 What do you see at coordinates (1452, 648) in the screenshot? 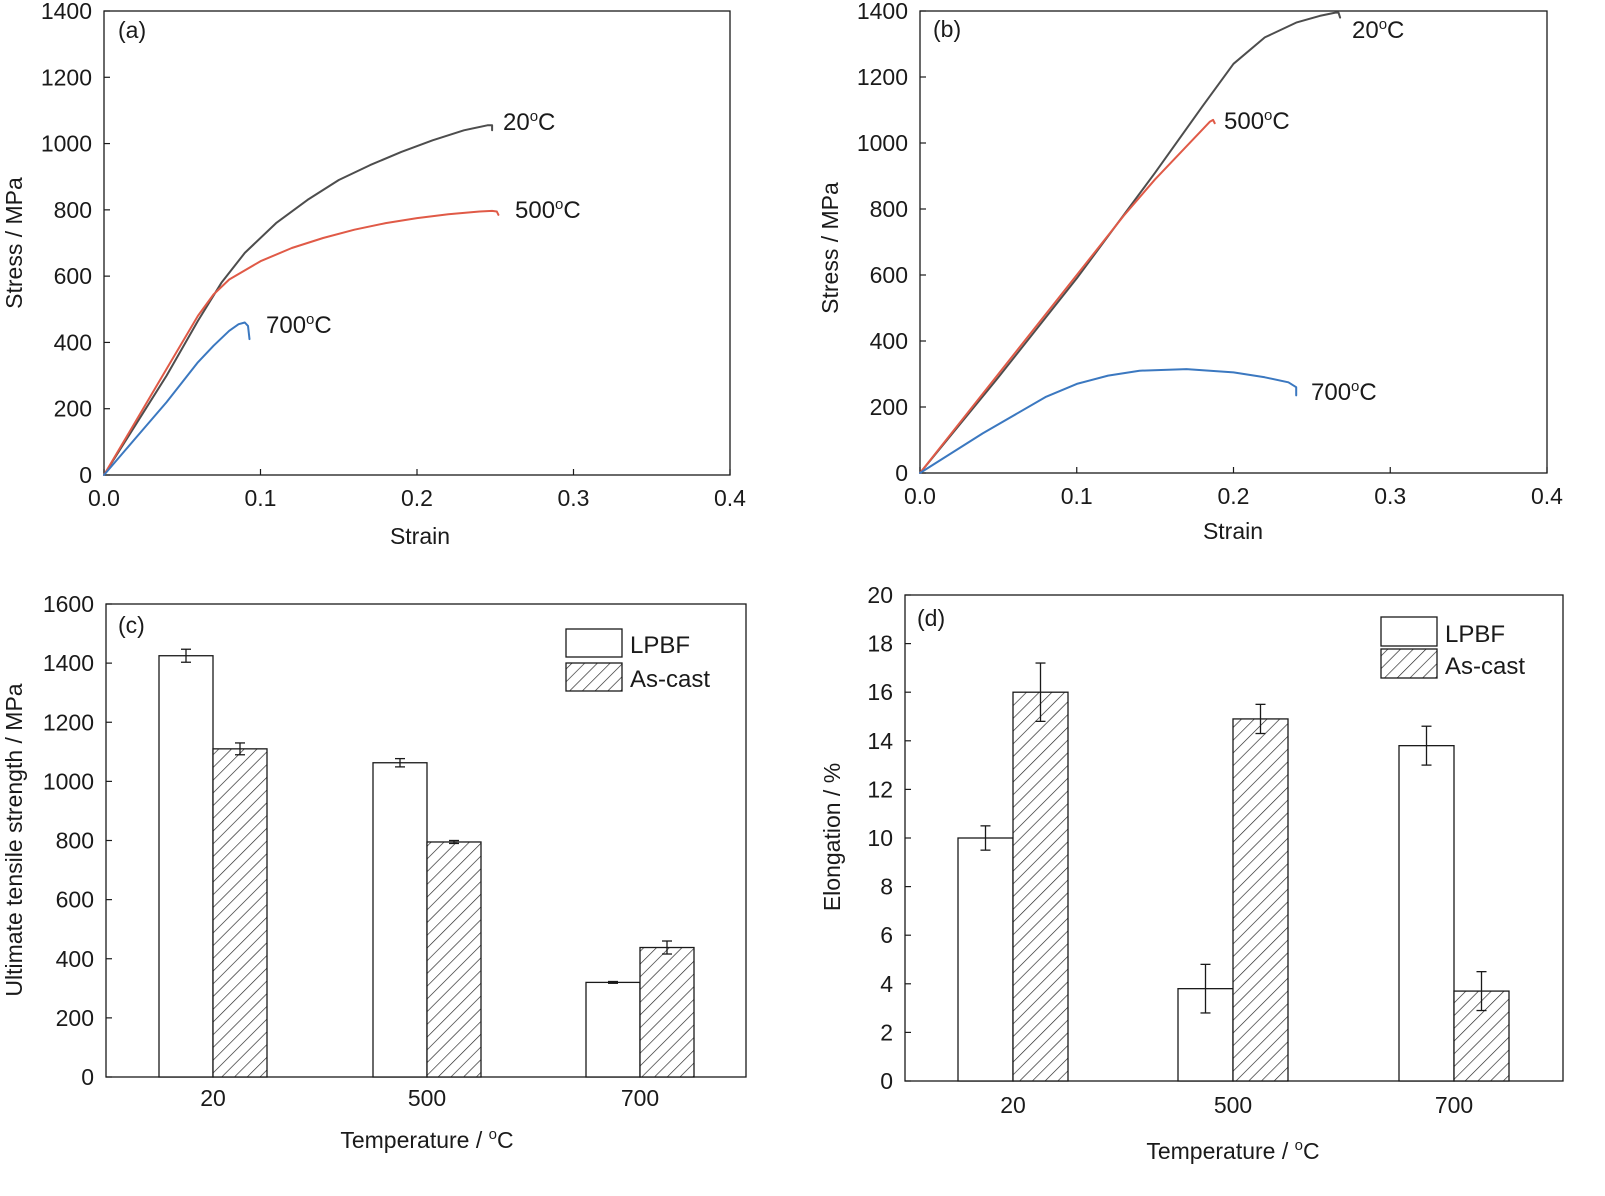
I see `legend: LPBF As-cast` at bounding box center [1452, 648].